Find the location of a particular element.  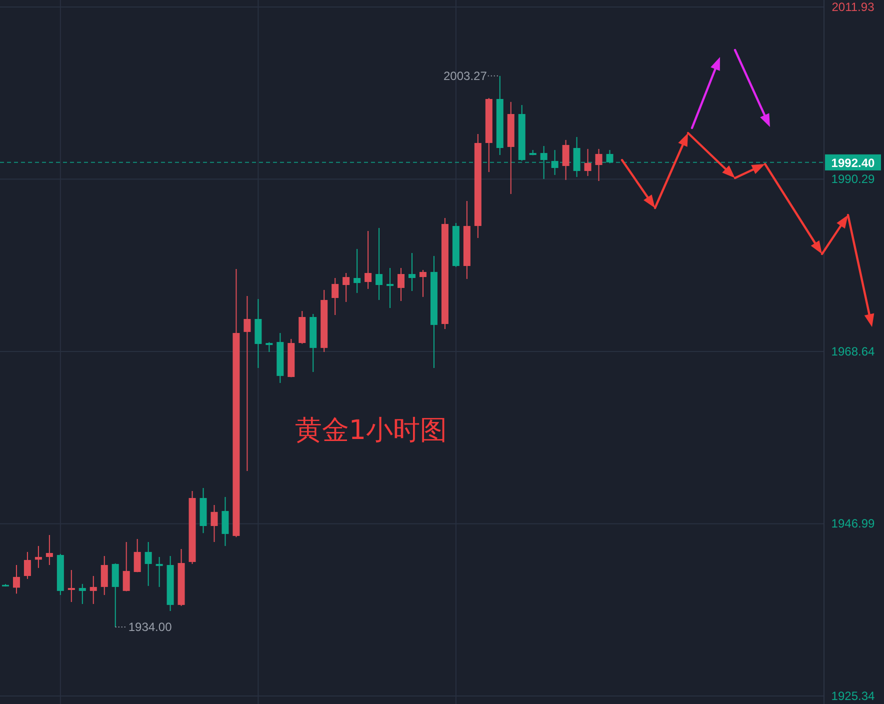

ref-line-label: 1992.40 is located at coordinates (853, 163).